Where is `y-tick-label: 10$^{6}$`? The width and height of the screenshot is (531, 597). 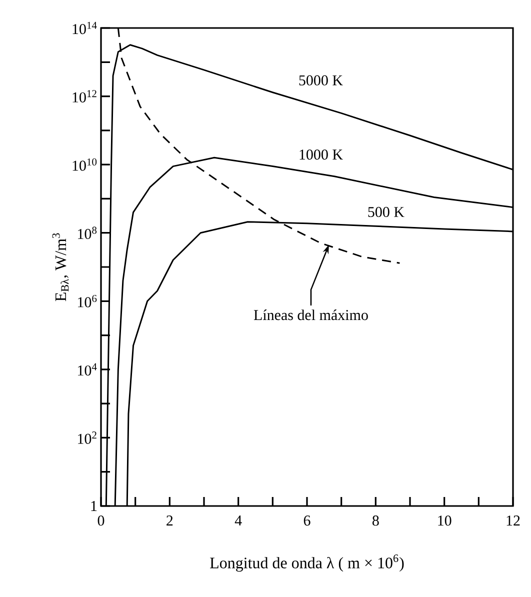 y-tick-label: 10$^{6}$ is located at coordinates (87, 301).